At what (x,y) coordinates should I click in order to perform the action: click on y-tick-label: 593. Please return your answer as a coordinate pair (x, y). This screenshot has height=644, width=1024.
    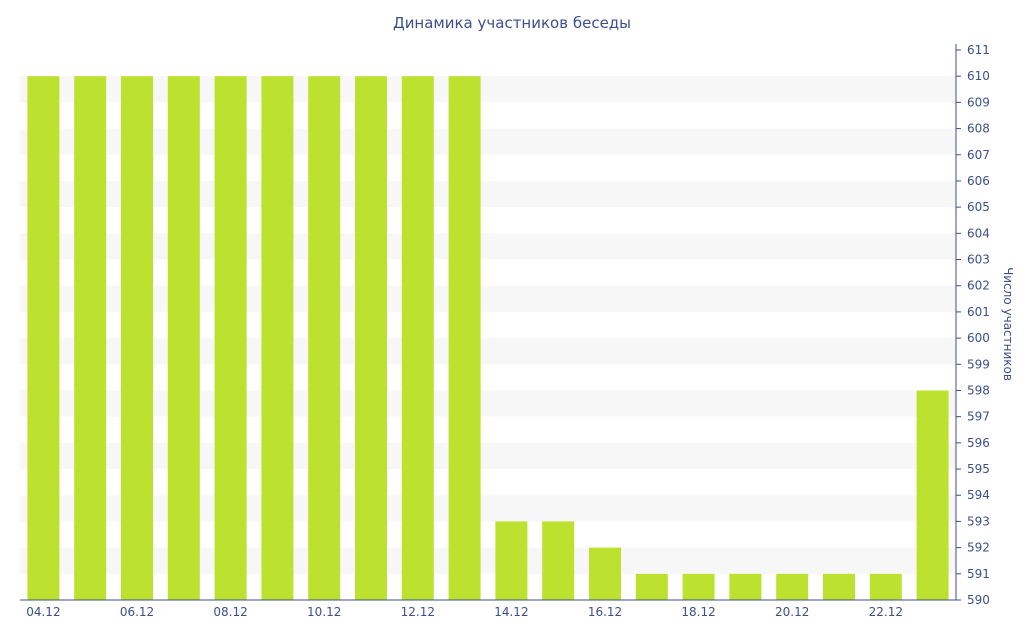
    Looking at the image, I should click on (978, 521).